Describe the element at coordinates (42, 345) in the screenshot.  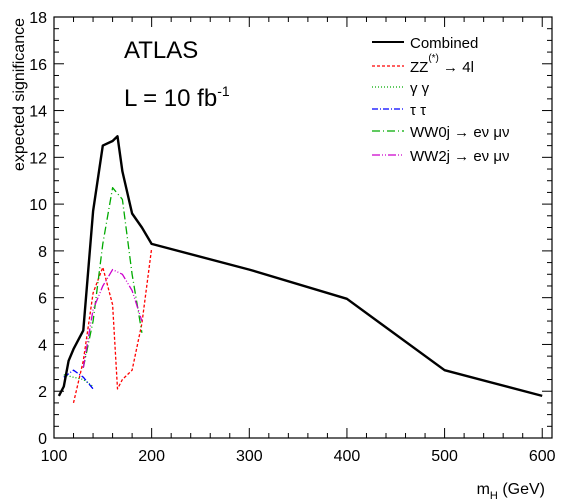
I see `y-tick-label: 4` at that location.